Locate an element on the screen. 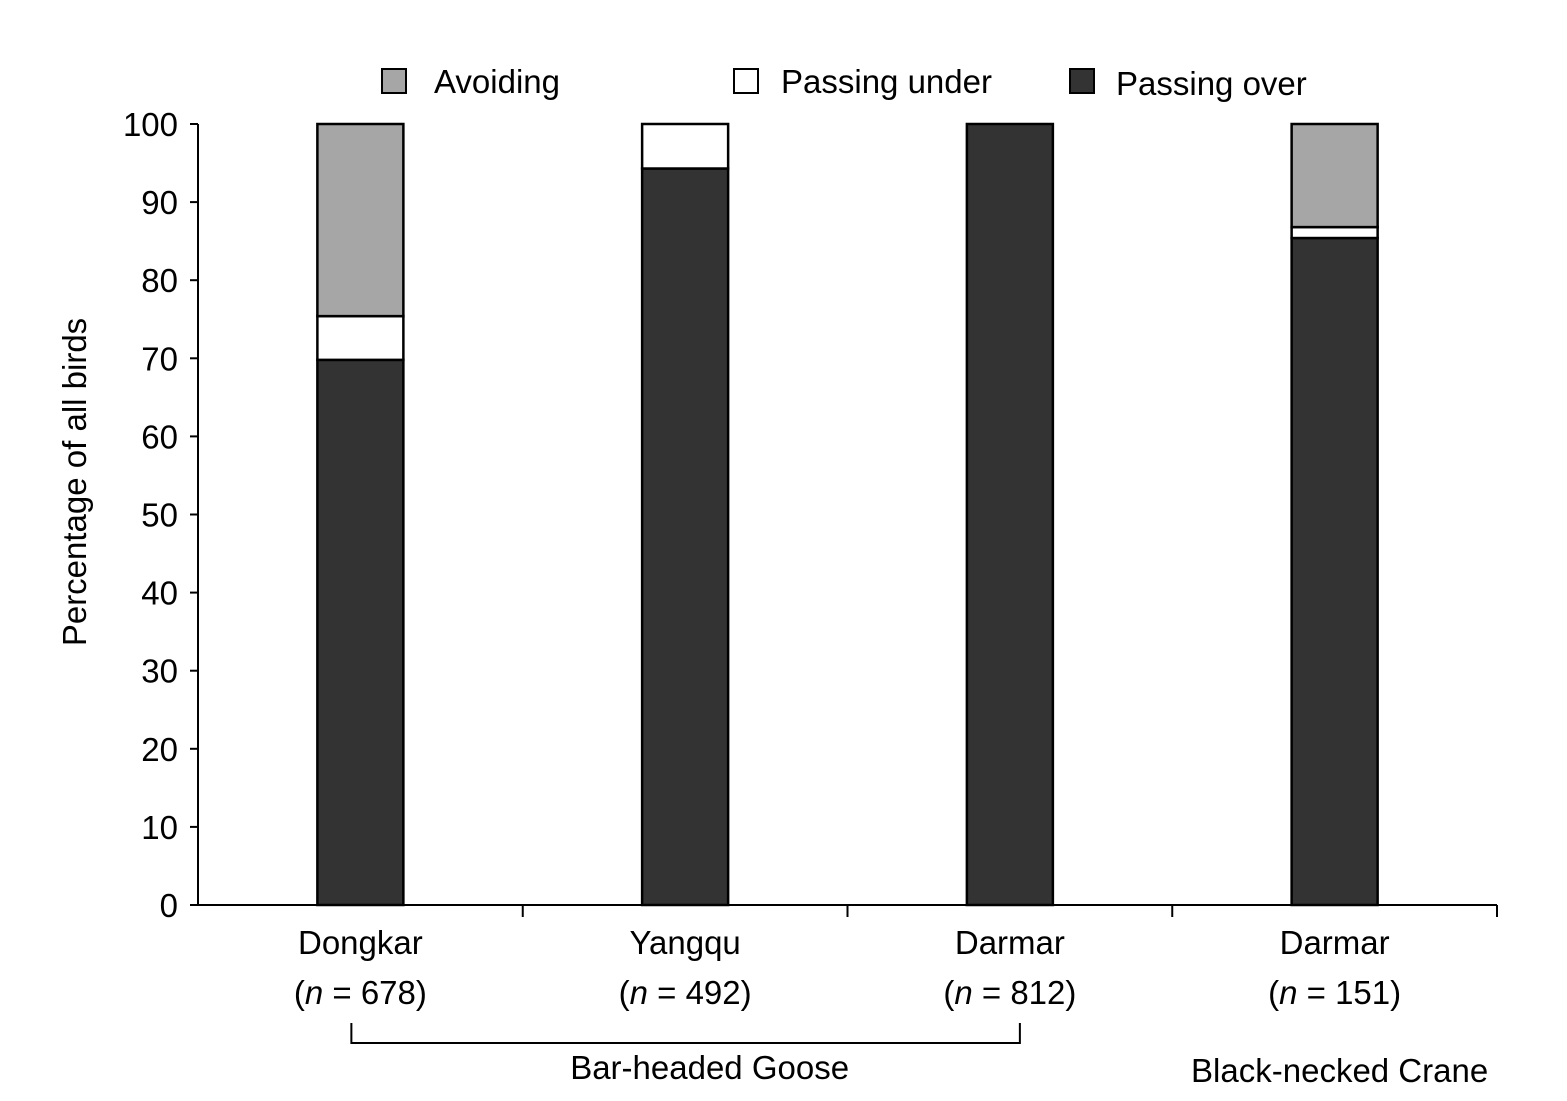  y-tick-label: 40 is located at coordinates (159, 593).